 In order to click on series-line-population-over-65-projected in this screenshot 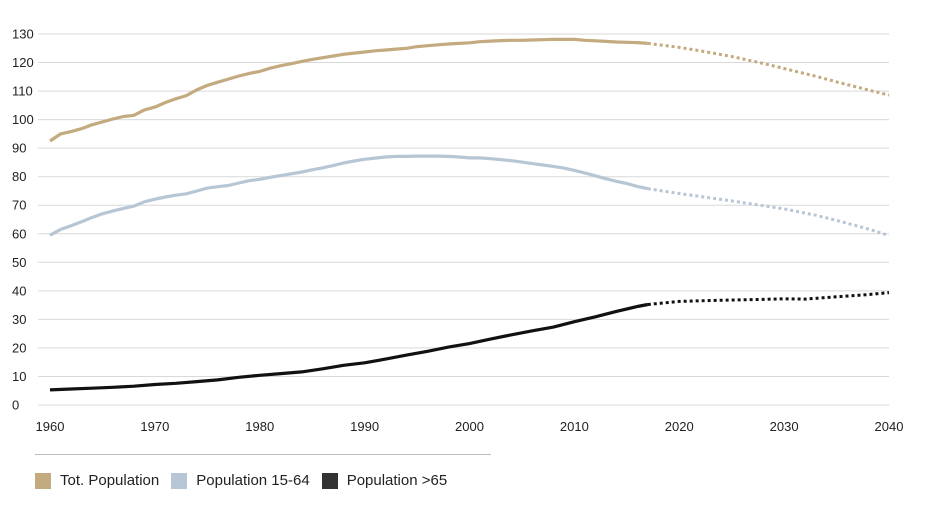, I will do `click(768, 298)`.